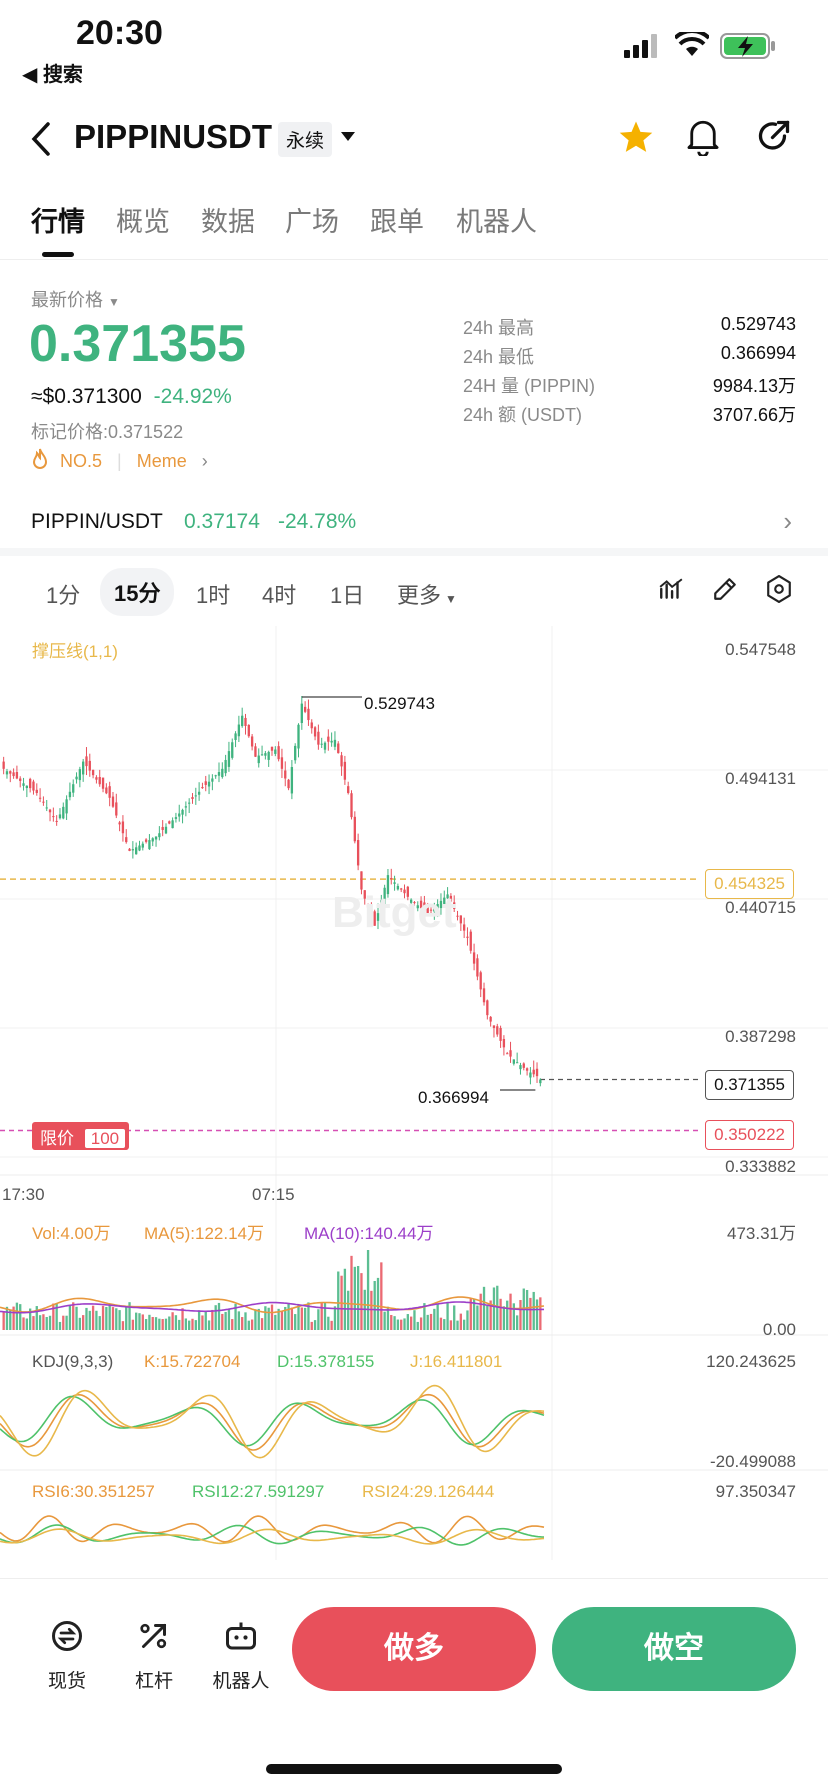  I want to click on symbol-title: PIPPINUSDT, so click(173, 136).